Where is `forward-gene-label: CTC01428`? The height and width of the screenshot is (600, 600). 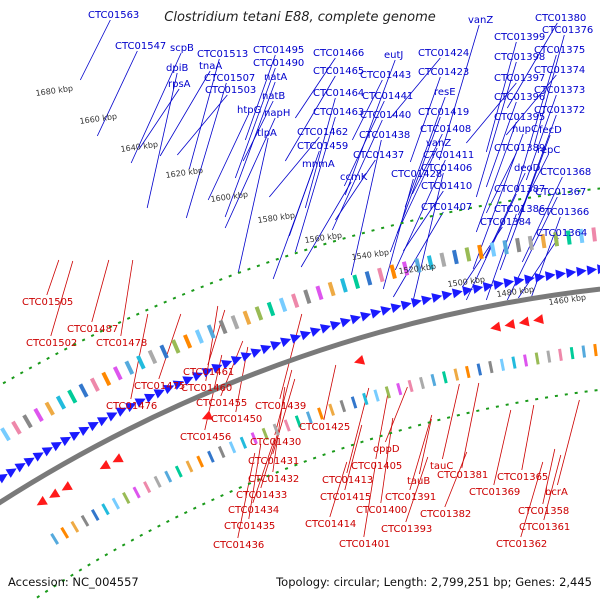 forward-gene-label: CTC01428 is located at coordinates (416, 174).